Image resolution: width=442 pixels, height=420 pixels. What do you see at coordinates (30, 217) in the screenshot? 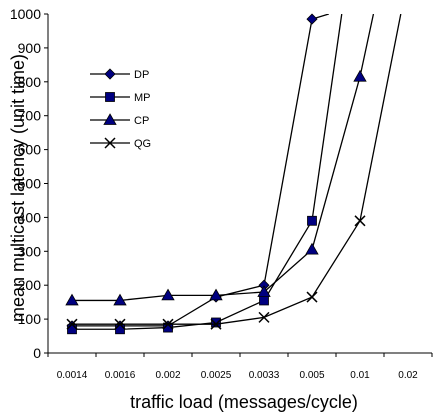
I see `y-tick-label: 400` at bounding box center [30, 217].